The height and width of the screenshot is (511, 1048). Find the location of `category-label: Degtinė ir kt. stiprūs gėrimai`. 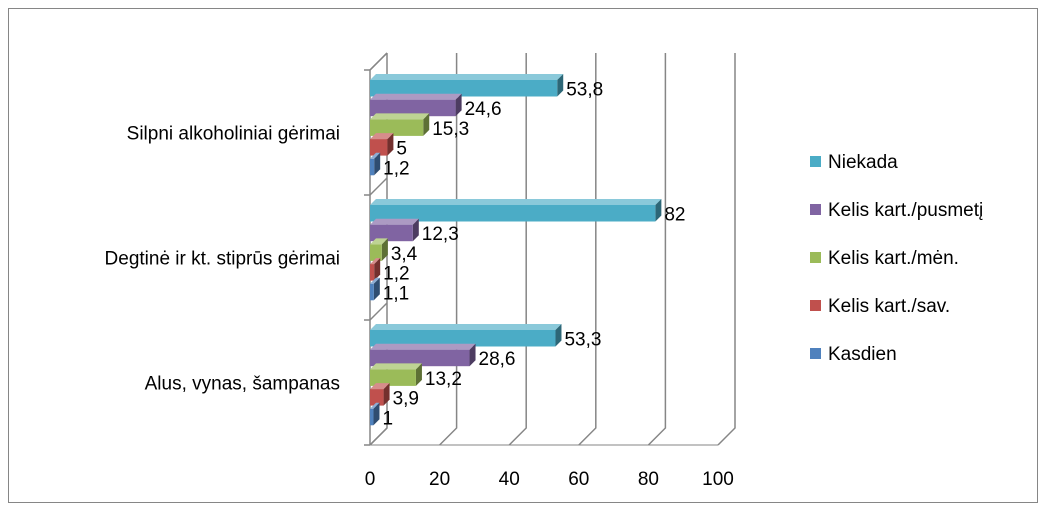

category-label: Degtinė ir kt. stiprūs gėrimai is located at coordinates (222, 259).